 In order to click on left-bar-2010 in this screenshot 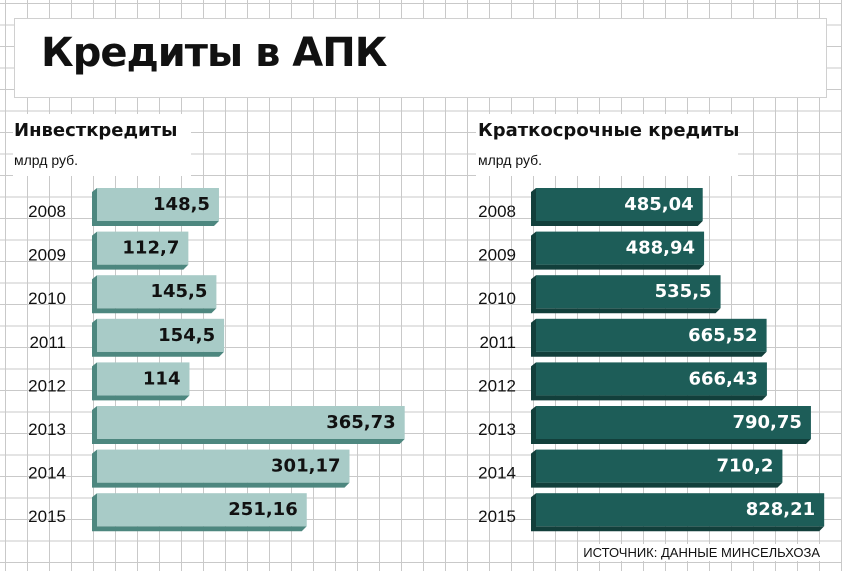, I will do `click(157, 292)`.